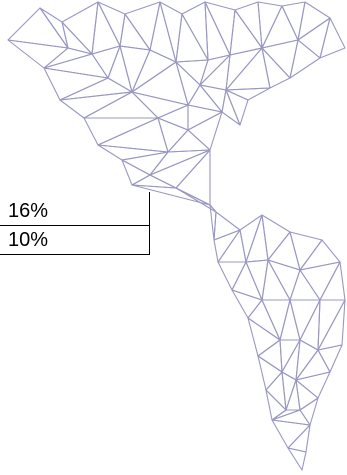 This screenshot has width=347, height=475. What do you see at coordinates (28, 211) in the screenshot?
I see `stat-value-1: 16%` at bounding box center [28, 211].